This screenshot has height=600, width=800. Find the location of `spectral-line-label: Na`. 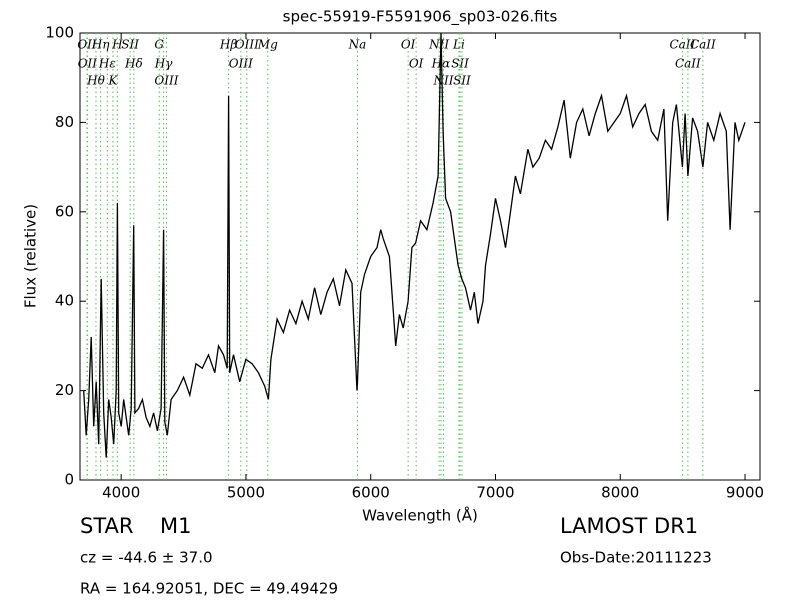

spectral-line-label: Na is located at coordinates (357, 45).